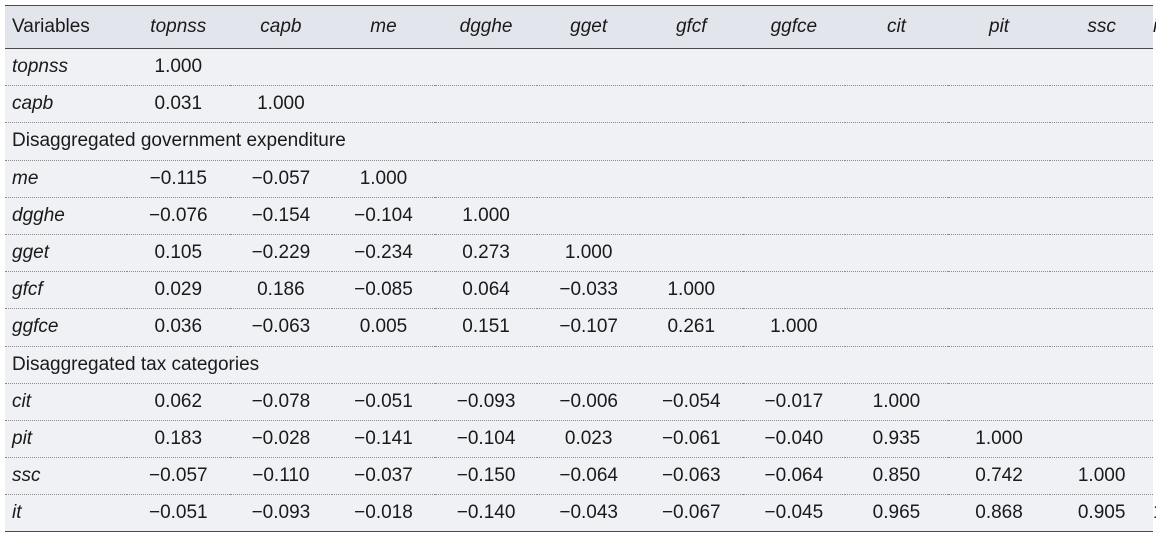 This screenshot has height=550, width=1156. What do you see at coordinates (794, 513) in the screenshot?
I see `correlation-cell: −0.045` at bounding box center [794, 513].